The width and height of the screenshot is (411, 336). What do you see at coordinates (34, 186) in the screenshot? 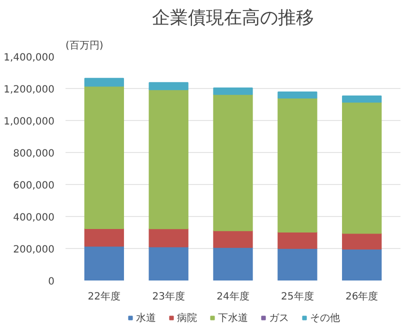
I see `y-tick-label: 600,000` at bounding box center [34, 186].